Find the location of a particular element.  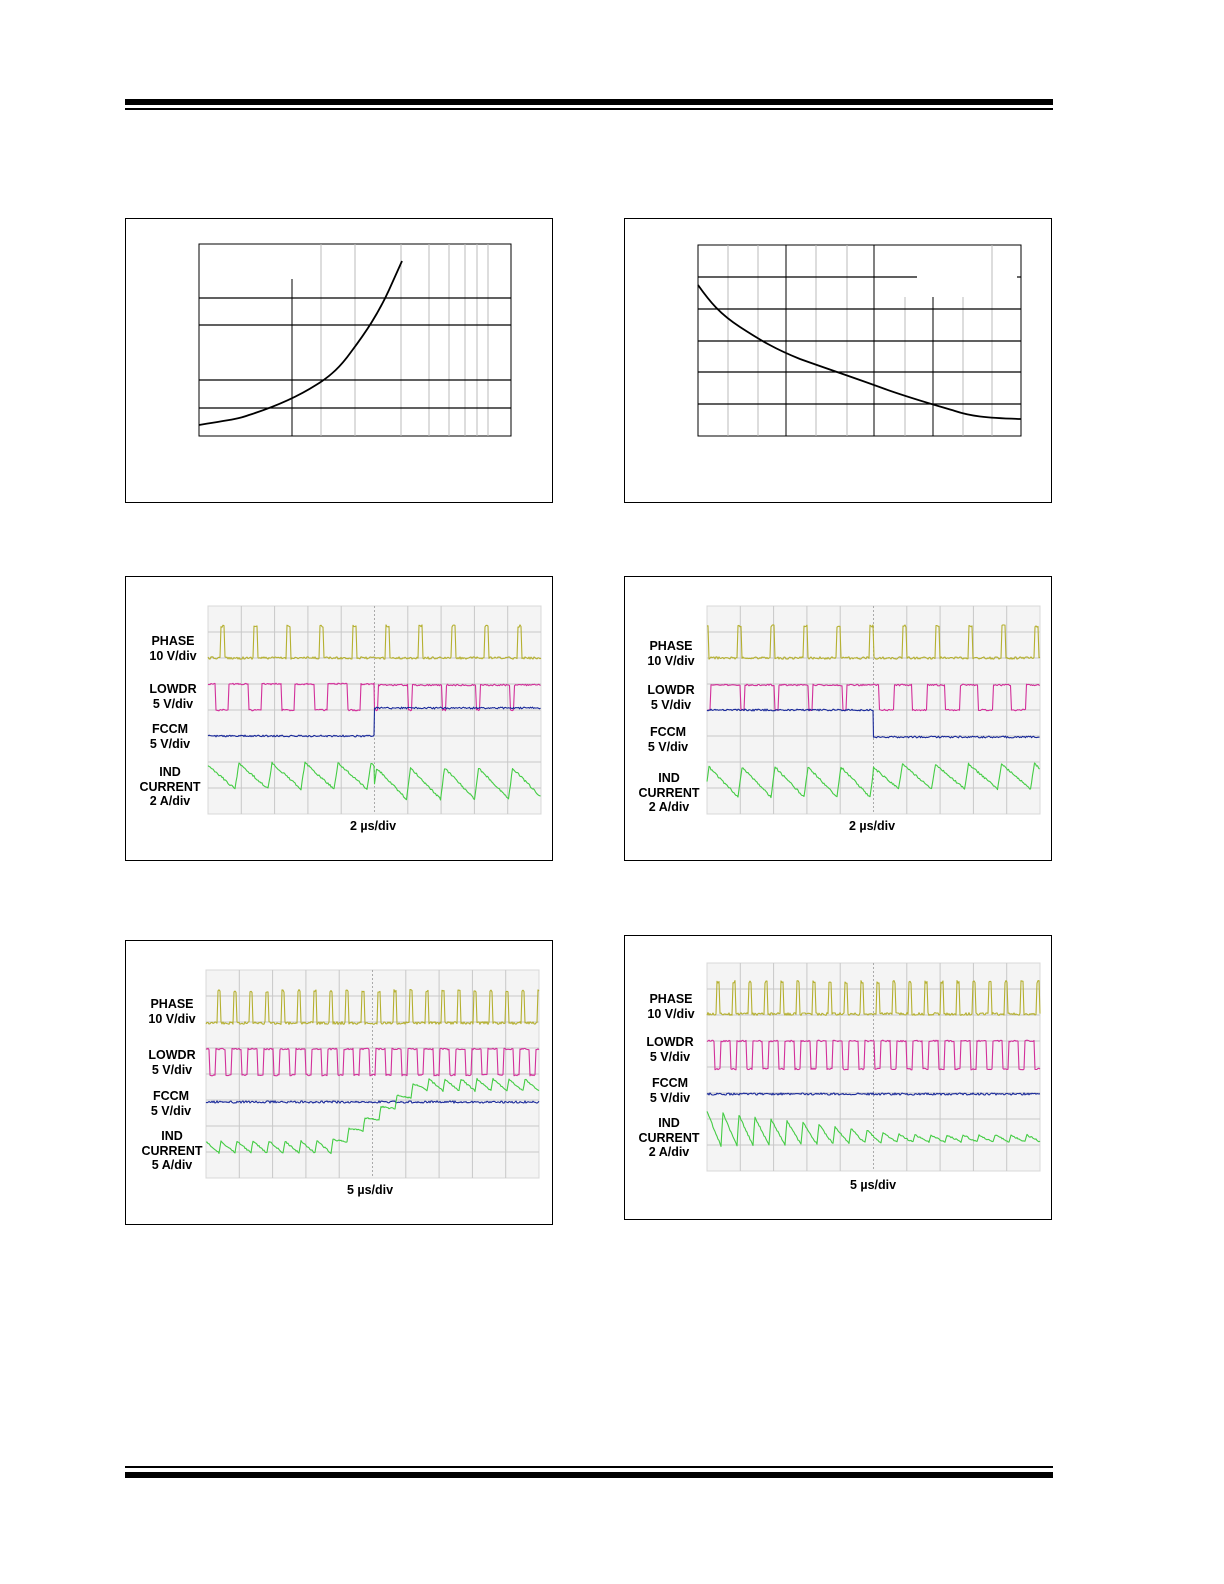

scope-2-label-lowdr: LOWDR 5 V/div is located at coordinates (671, 697).